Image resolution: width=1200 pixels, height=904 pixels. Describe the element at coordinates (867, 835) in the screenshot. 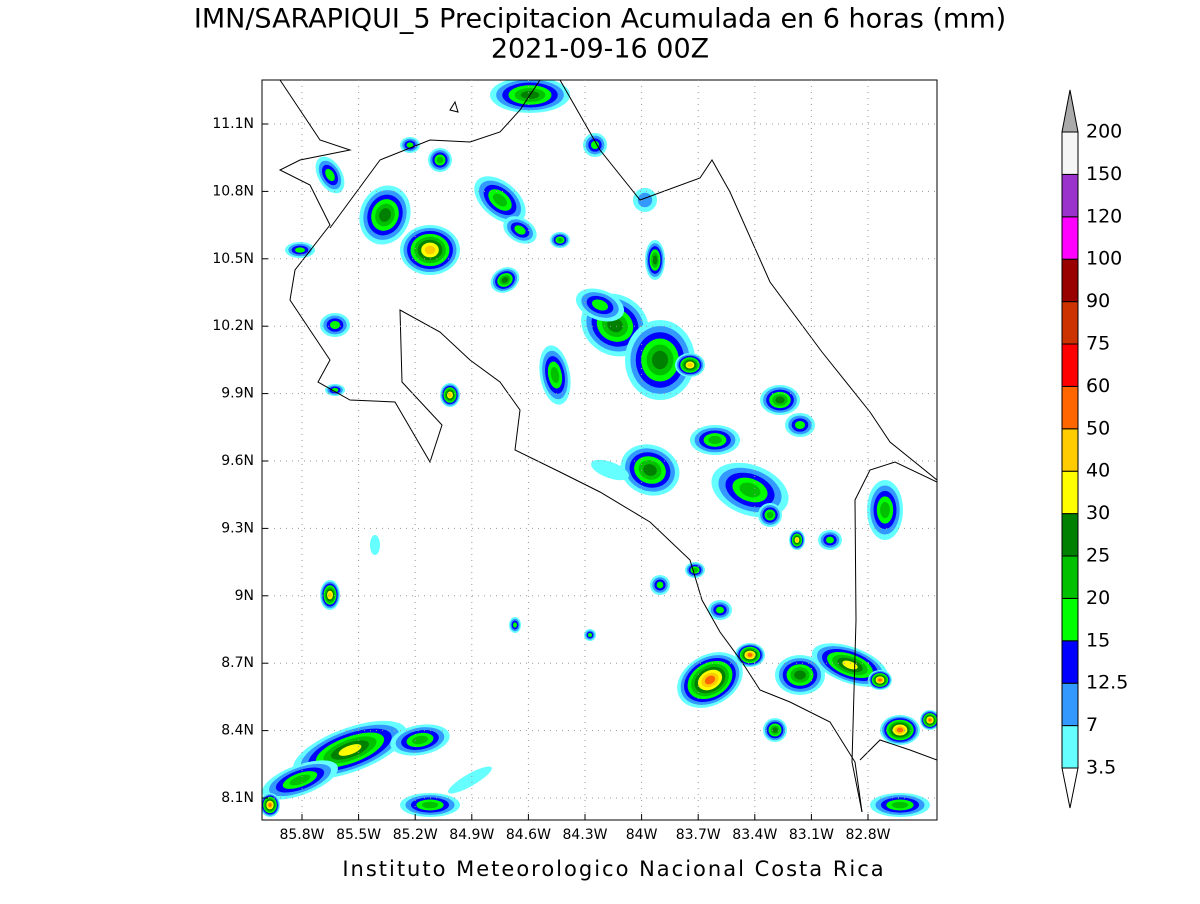

I see `lon-label: 82.8W` at that location.